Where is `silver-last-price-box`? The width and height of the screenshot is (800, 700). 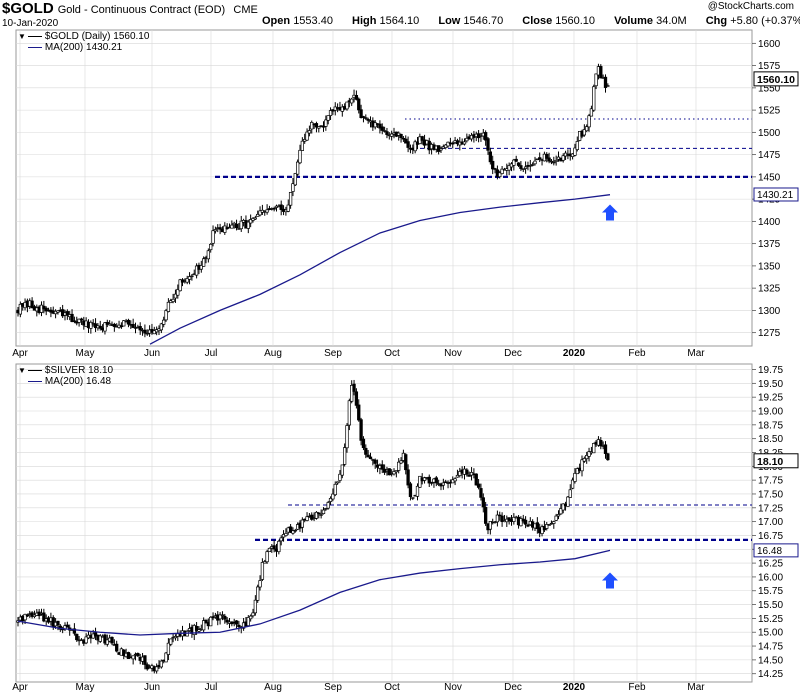 silver-last-price-box is located at coordinates (776, 461).